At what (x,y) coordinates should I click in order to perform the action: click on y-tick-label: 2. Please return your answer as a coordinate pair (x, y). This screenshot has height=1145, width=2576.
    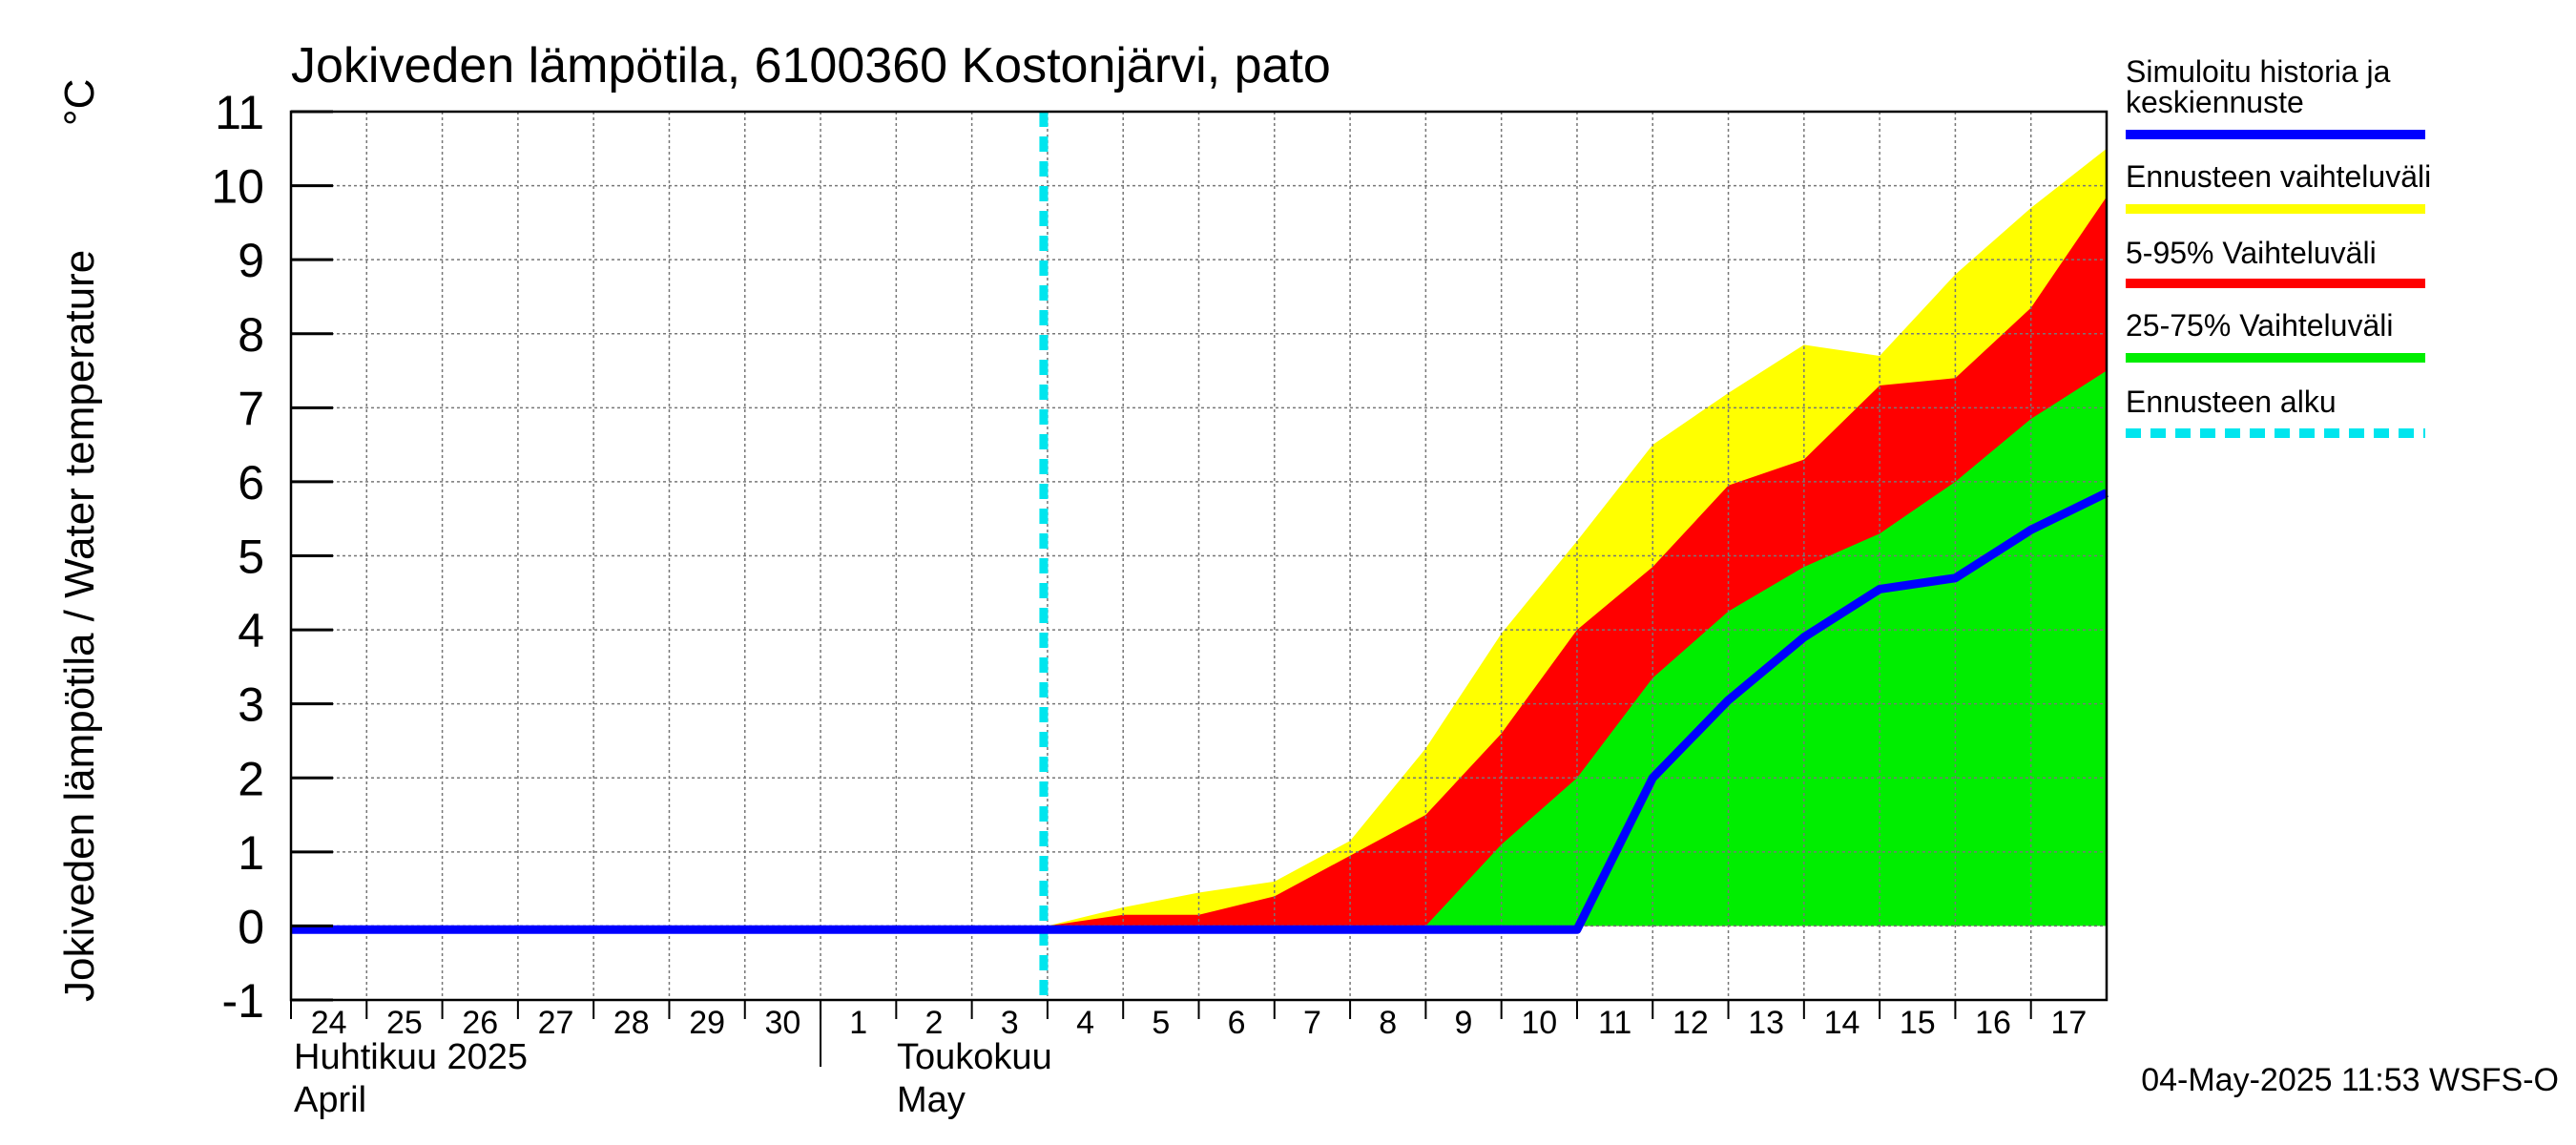
    Looking at the image, I should click on (251, 778).